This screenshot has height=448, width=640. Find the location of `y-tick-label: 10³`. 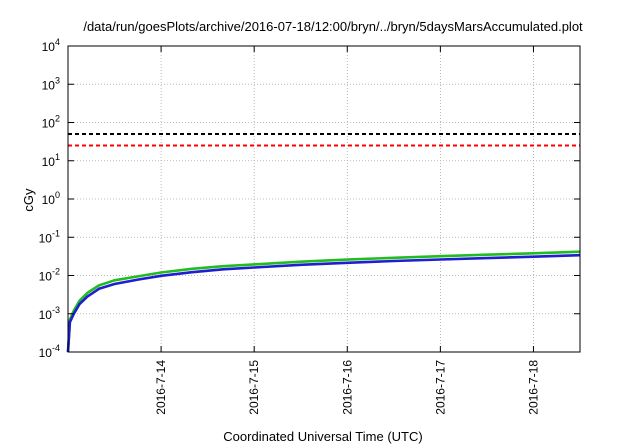

y-tick-label: 10³ is located at coordinates (51, 83).